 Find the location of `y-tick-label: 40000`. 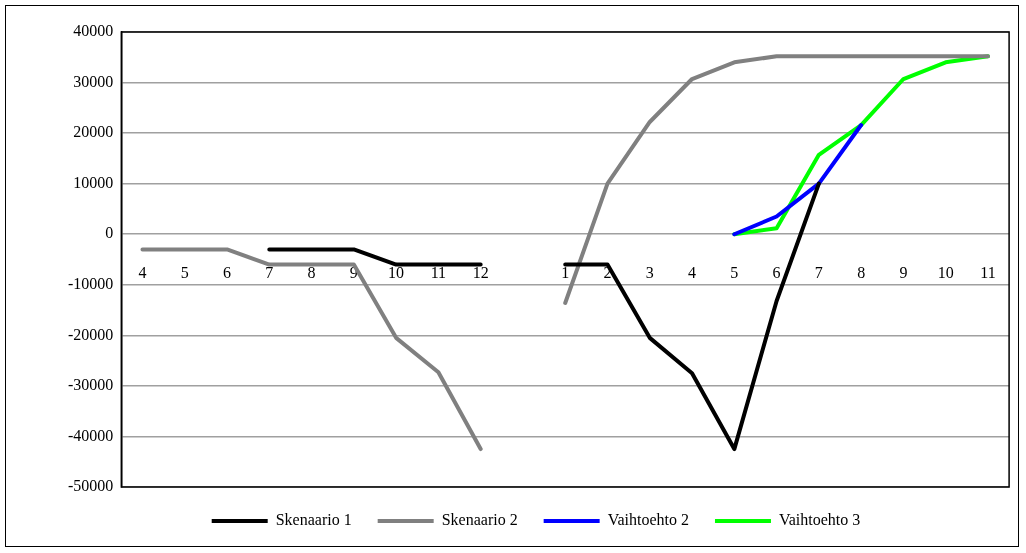

y-tick-label: 40000 is located at coordinates (93, 31).